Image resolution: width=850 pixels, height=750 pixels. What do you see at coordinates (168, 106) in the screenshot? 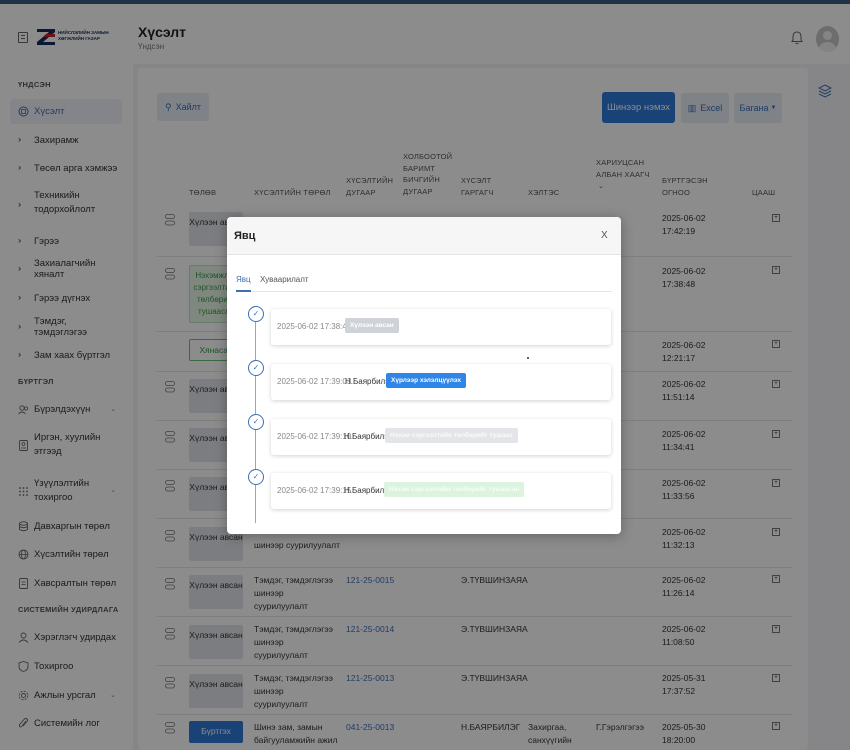
I see `filter-icon: ⚲` at bounding box center [168, 106].